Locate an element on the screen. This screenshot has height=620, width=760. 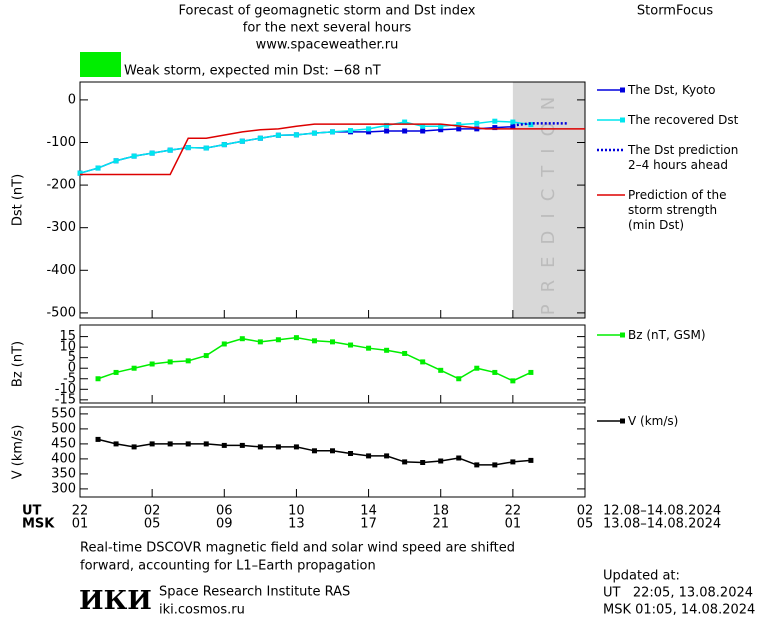
y-tick-label: 5 is located at coordinates (72, 357).